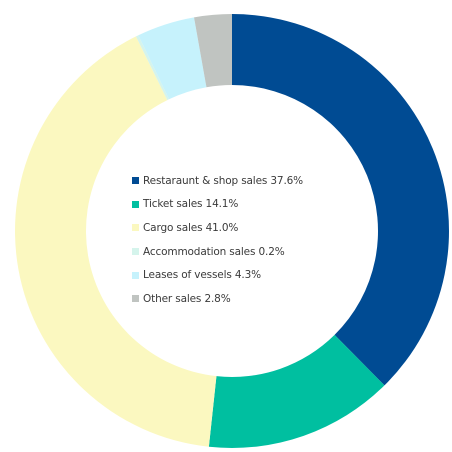  Describe the element at coordinates (223, 180) in the screenshot. I see `legend-label: Restaraunt & shop sales 37.6%` at that location.